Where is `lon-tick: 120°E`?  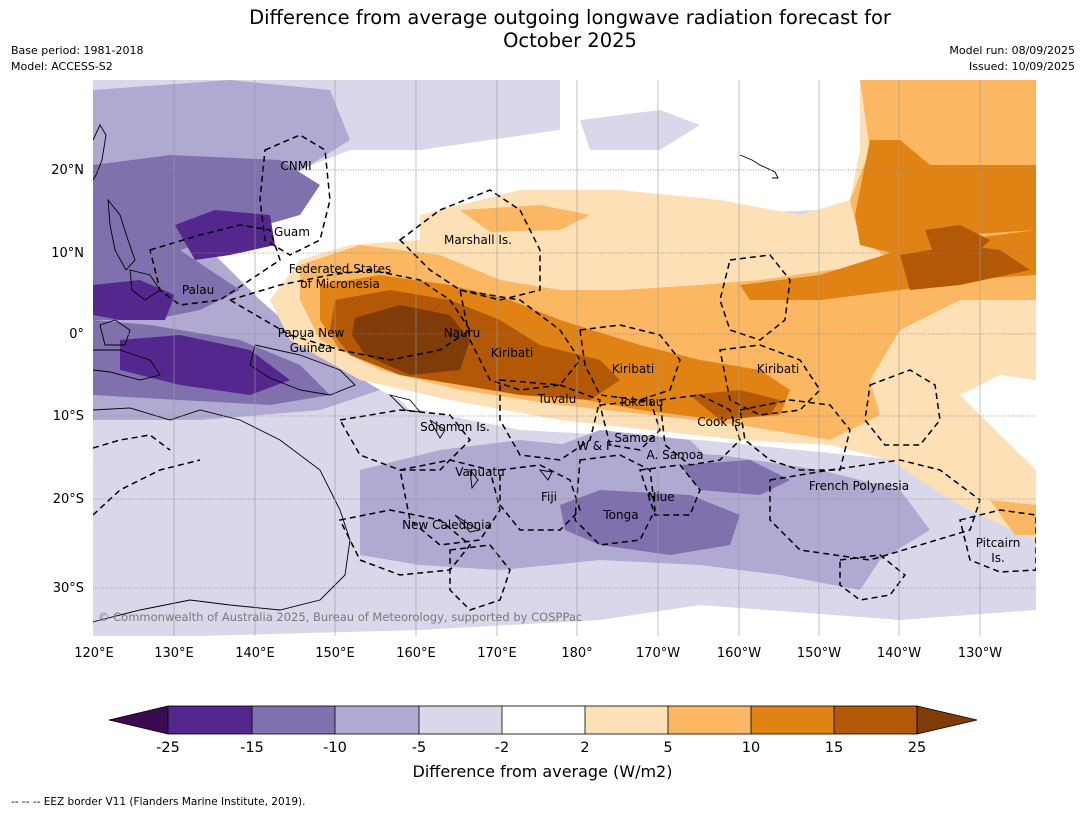 lon-tick: 120°E is located at coordinates (94, 653).